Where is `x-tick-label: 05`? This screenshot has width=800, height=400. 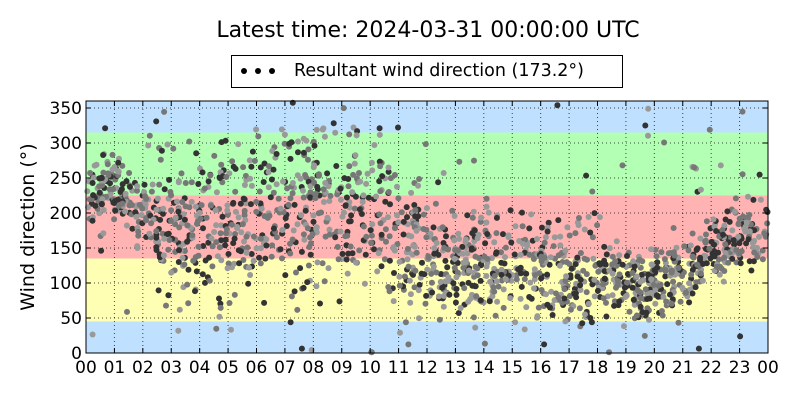
x-tick-label: 05 is located at coordinates (228, 368).